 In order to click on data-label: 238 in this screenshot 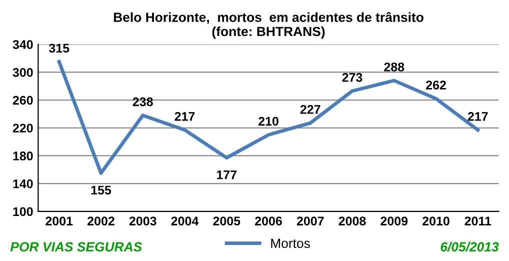, I will do `click(142, 101)`.